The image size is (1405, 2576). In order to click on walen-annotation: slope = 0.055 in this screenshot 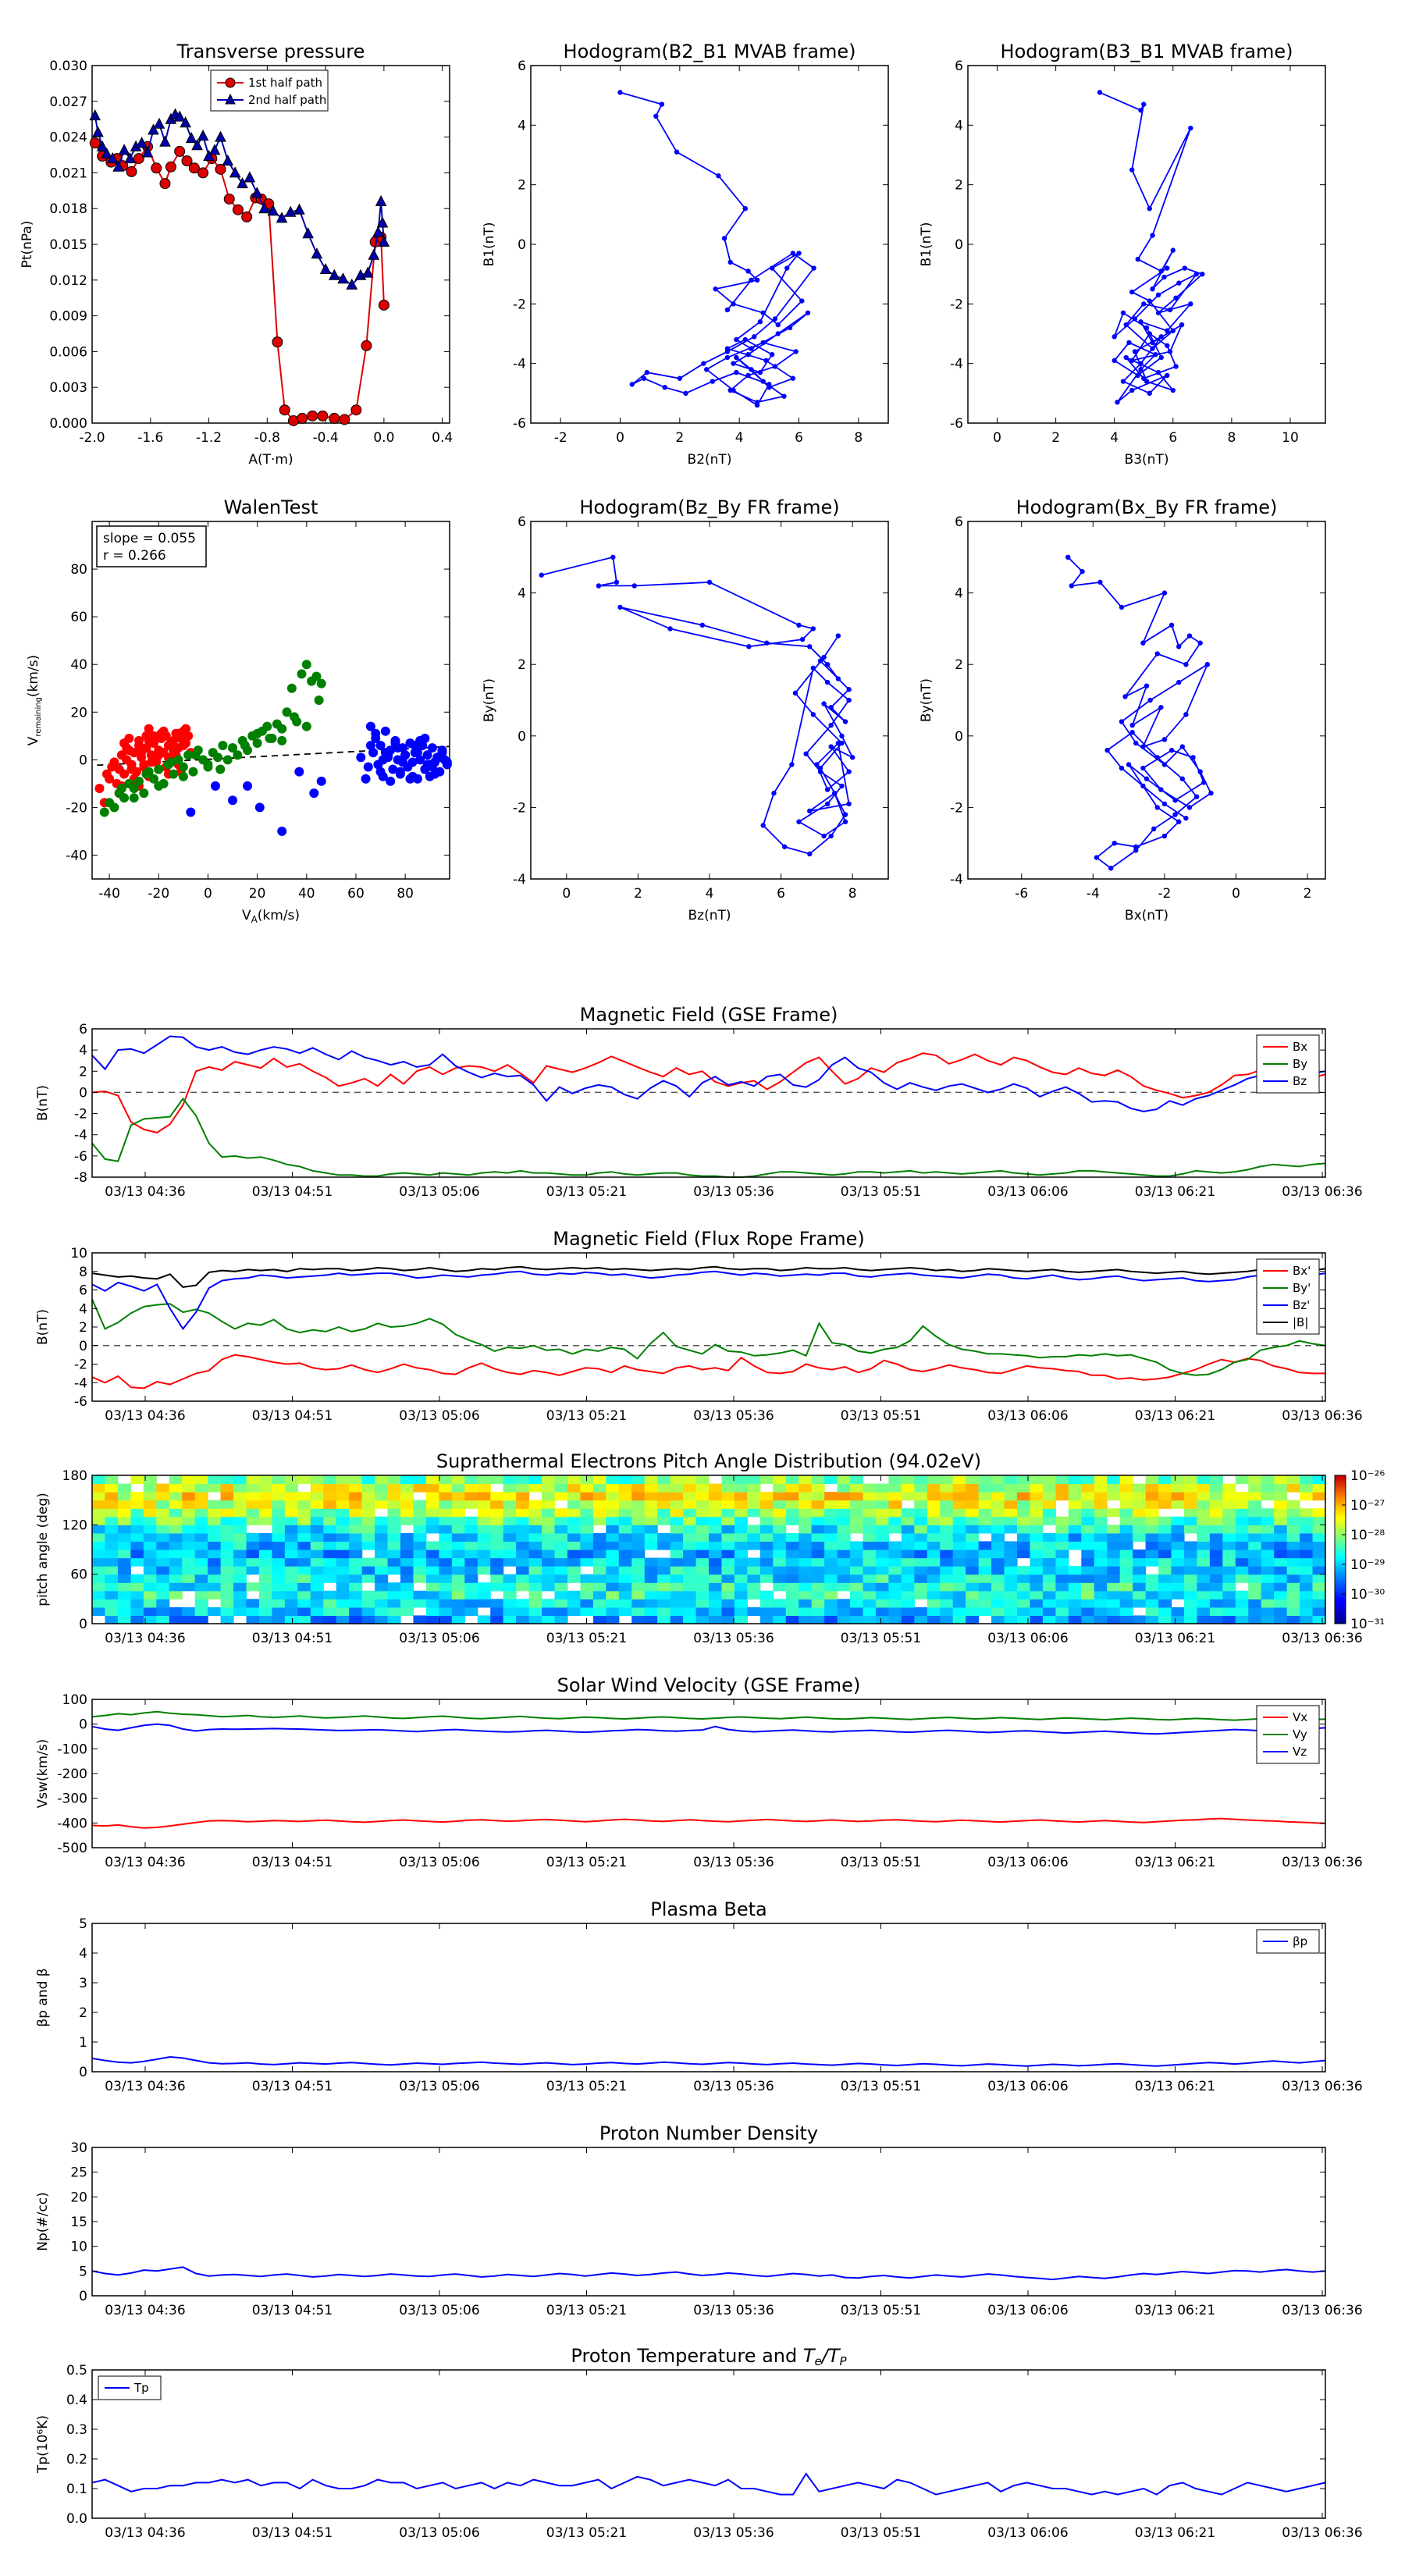, I will do `click(150, 538)`.